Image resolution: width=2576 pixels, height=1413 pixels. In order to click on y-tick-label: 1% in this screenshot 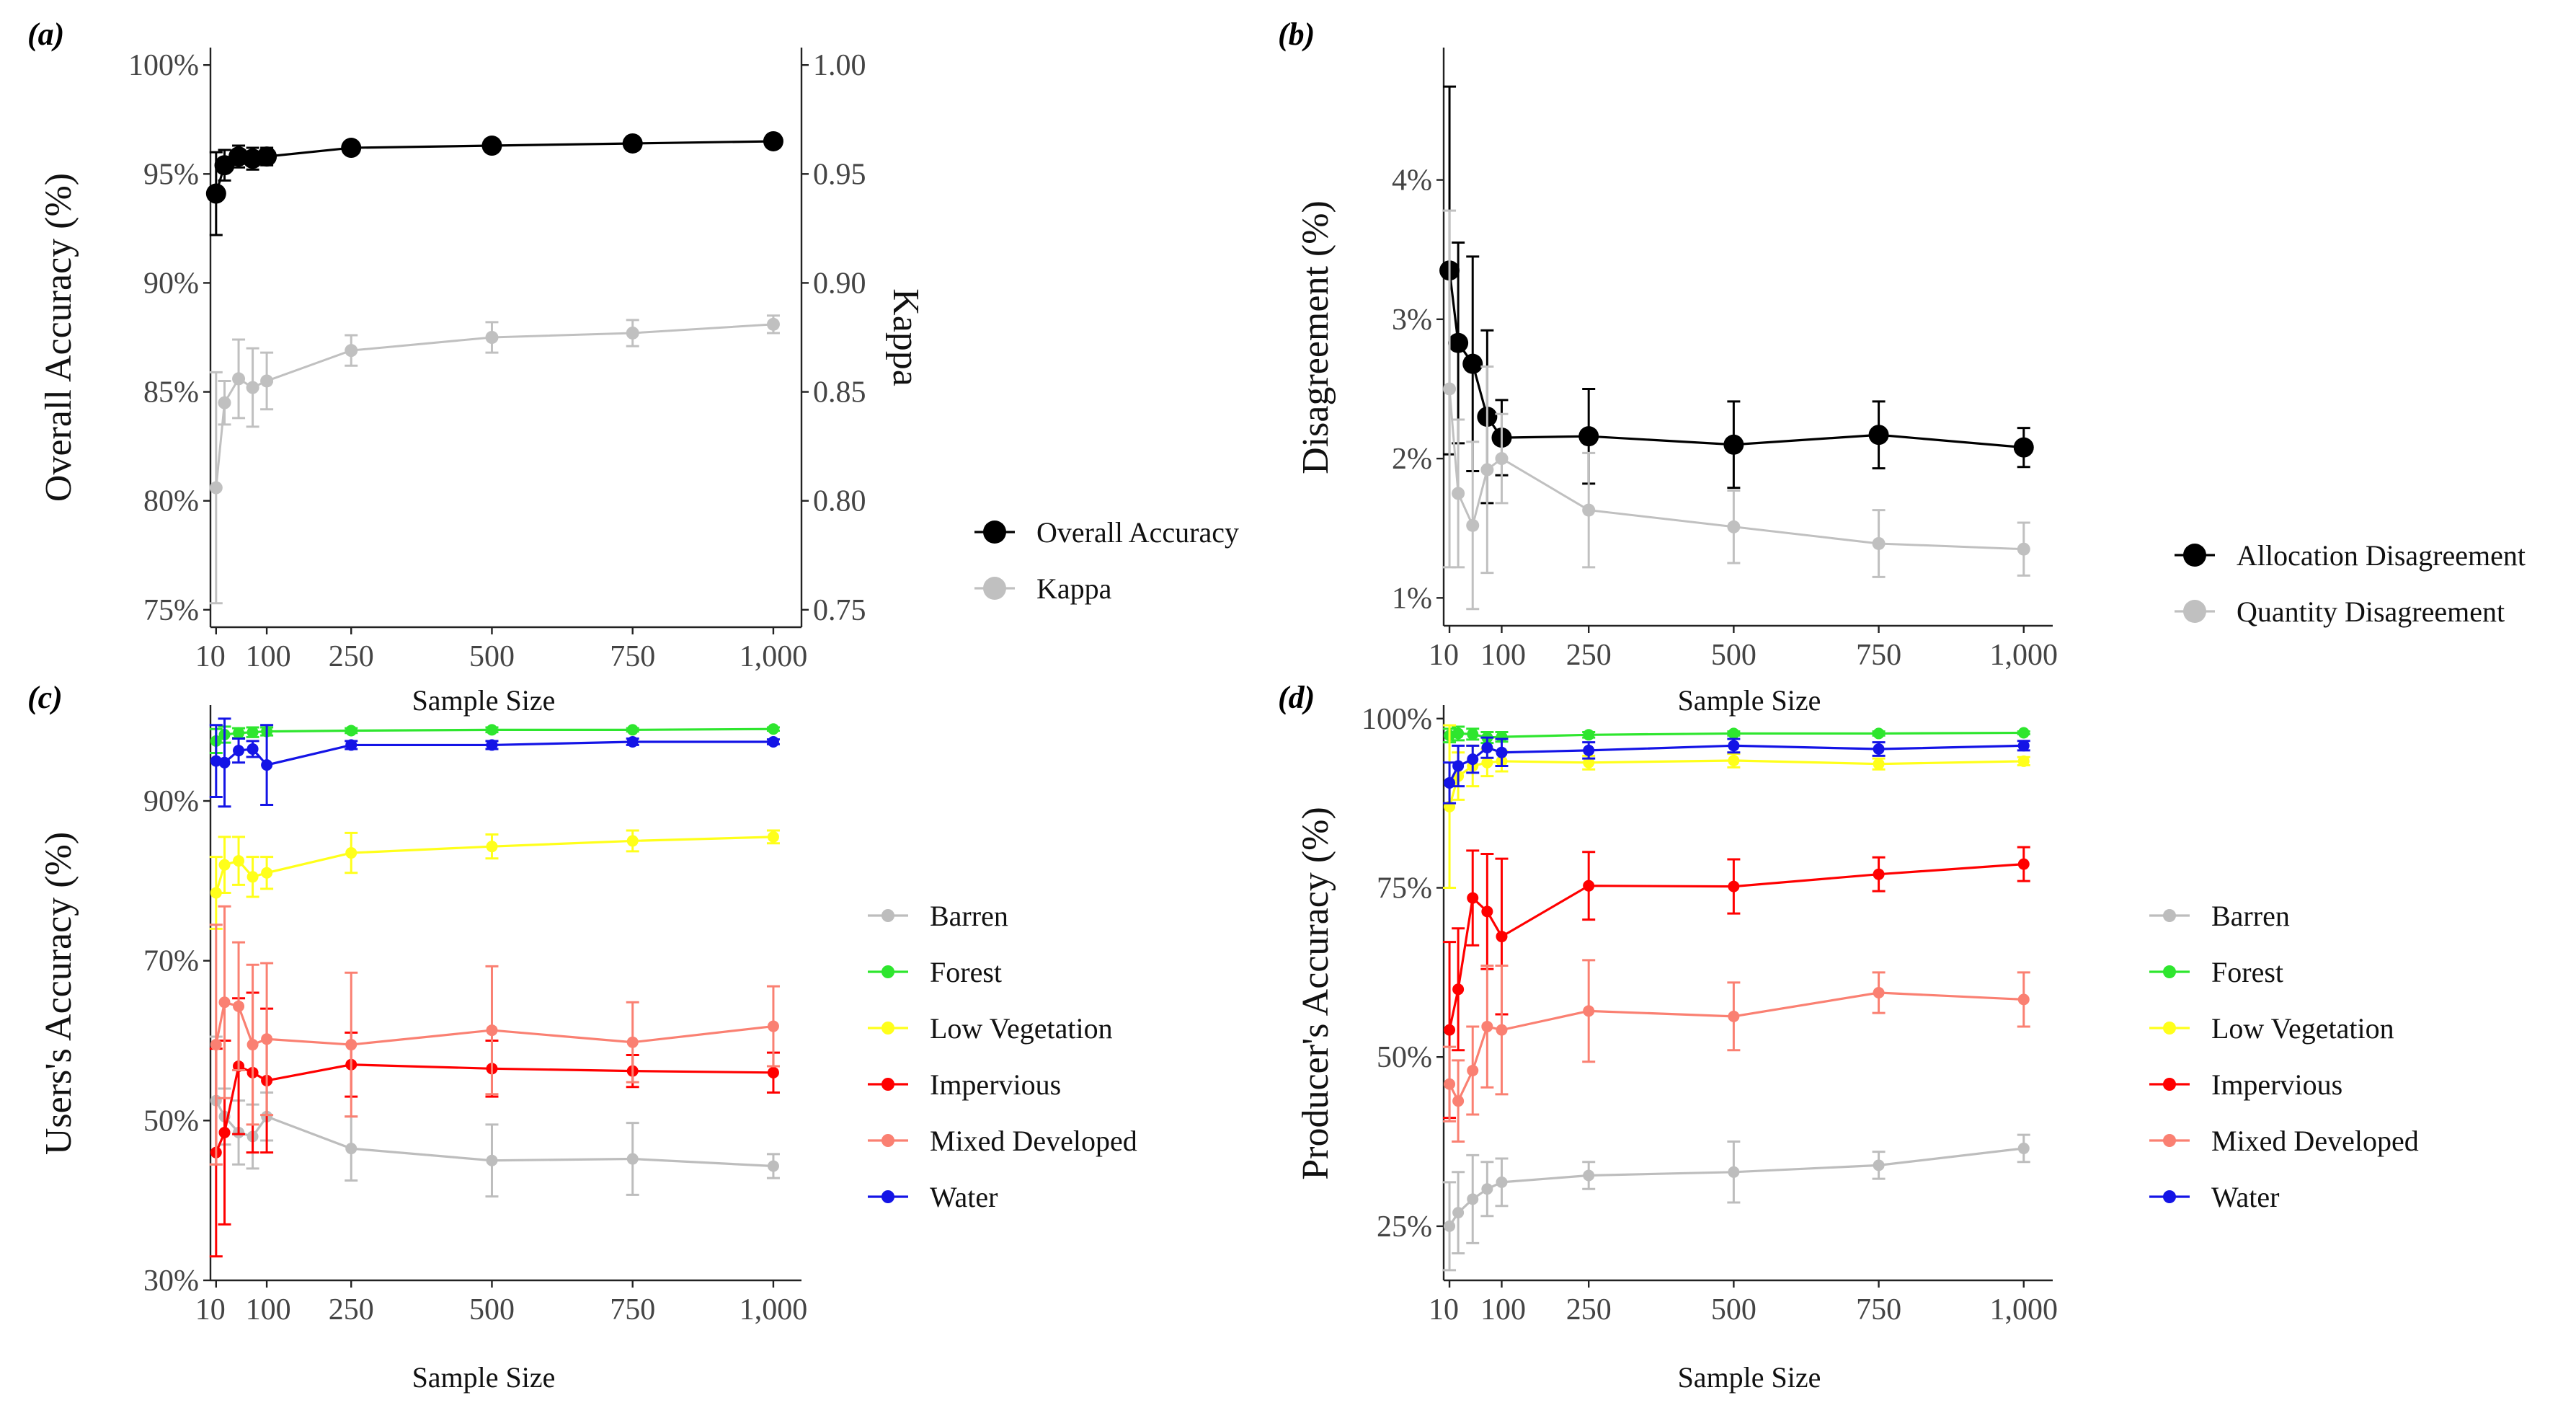, I will do `click(1412, 598)`.